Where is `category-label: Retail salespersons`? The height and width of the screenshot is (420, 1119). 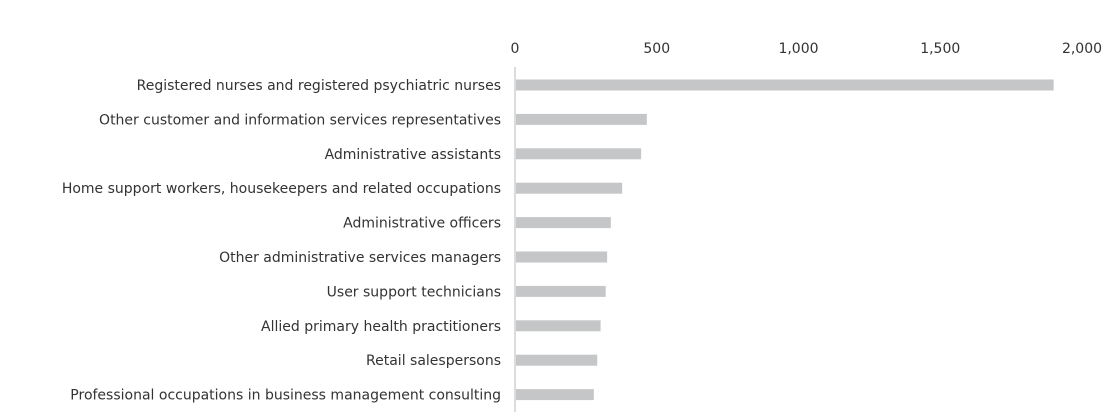 category-label: Retail salespersons is located at coordinates (433, 361).